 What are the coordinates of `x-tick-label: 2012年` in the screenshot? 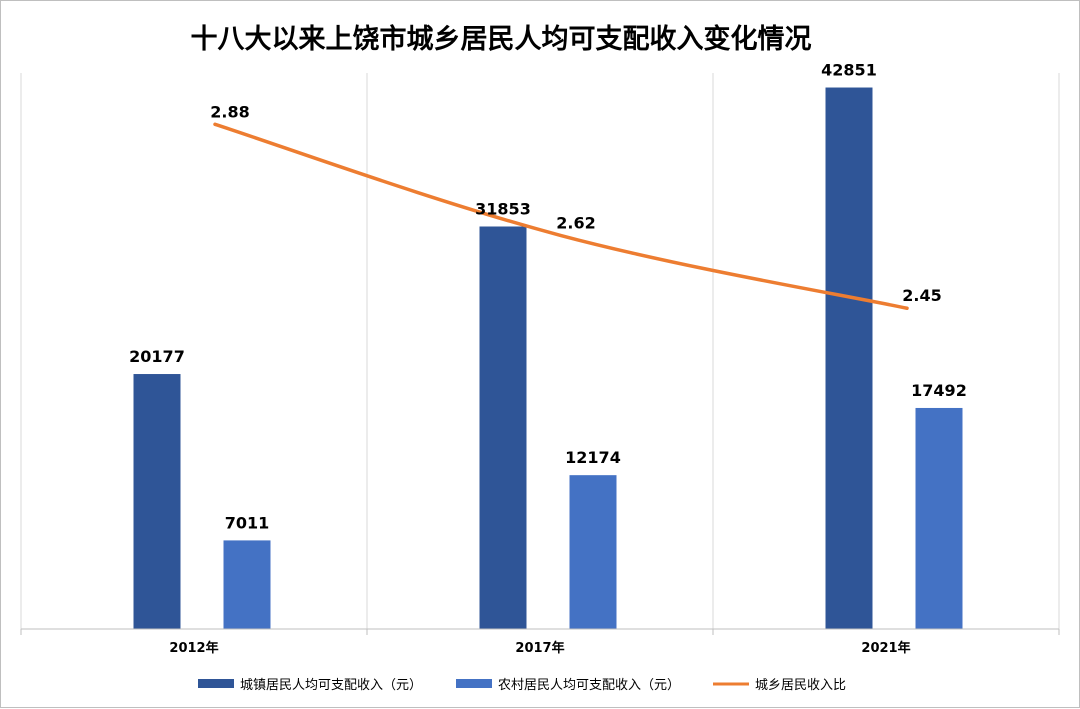 It's located at (193, 648).